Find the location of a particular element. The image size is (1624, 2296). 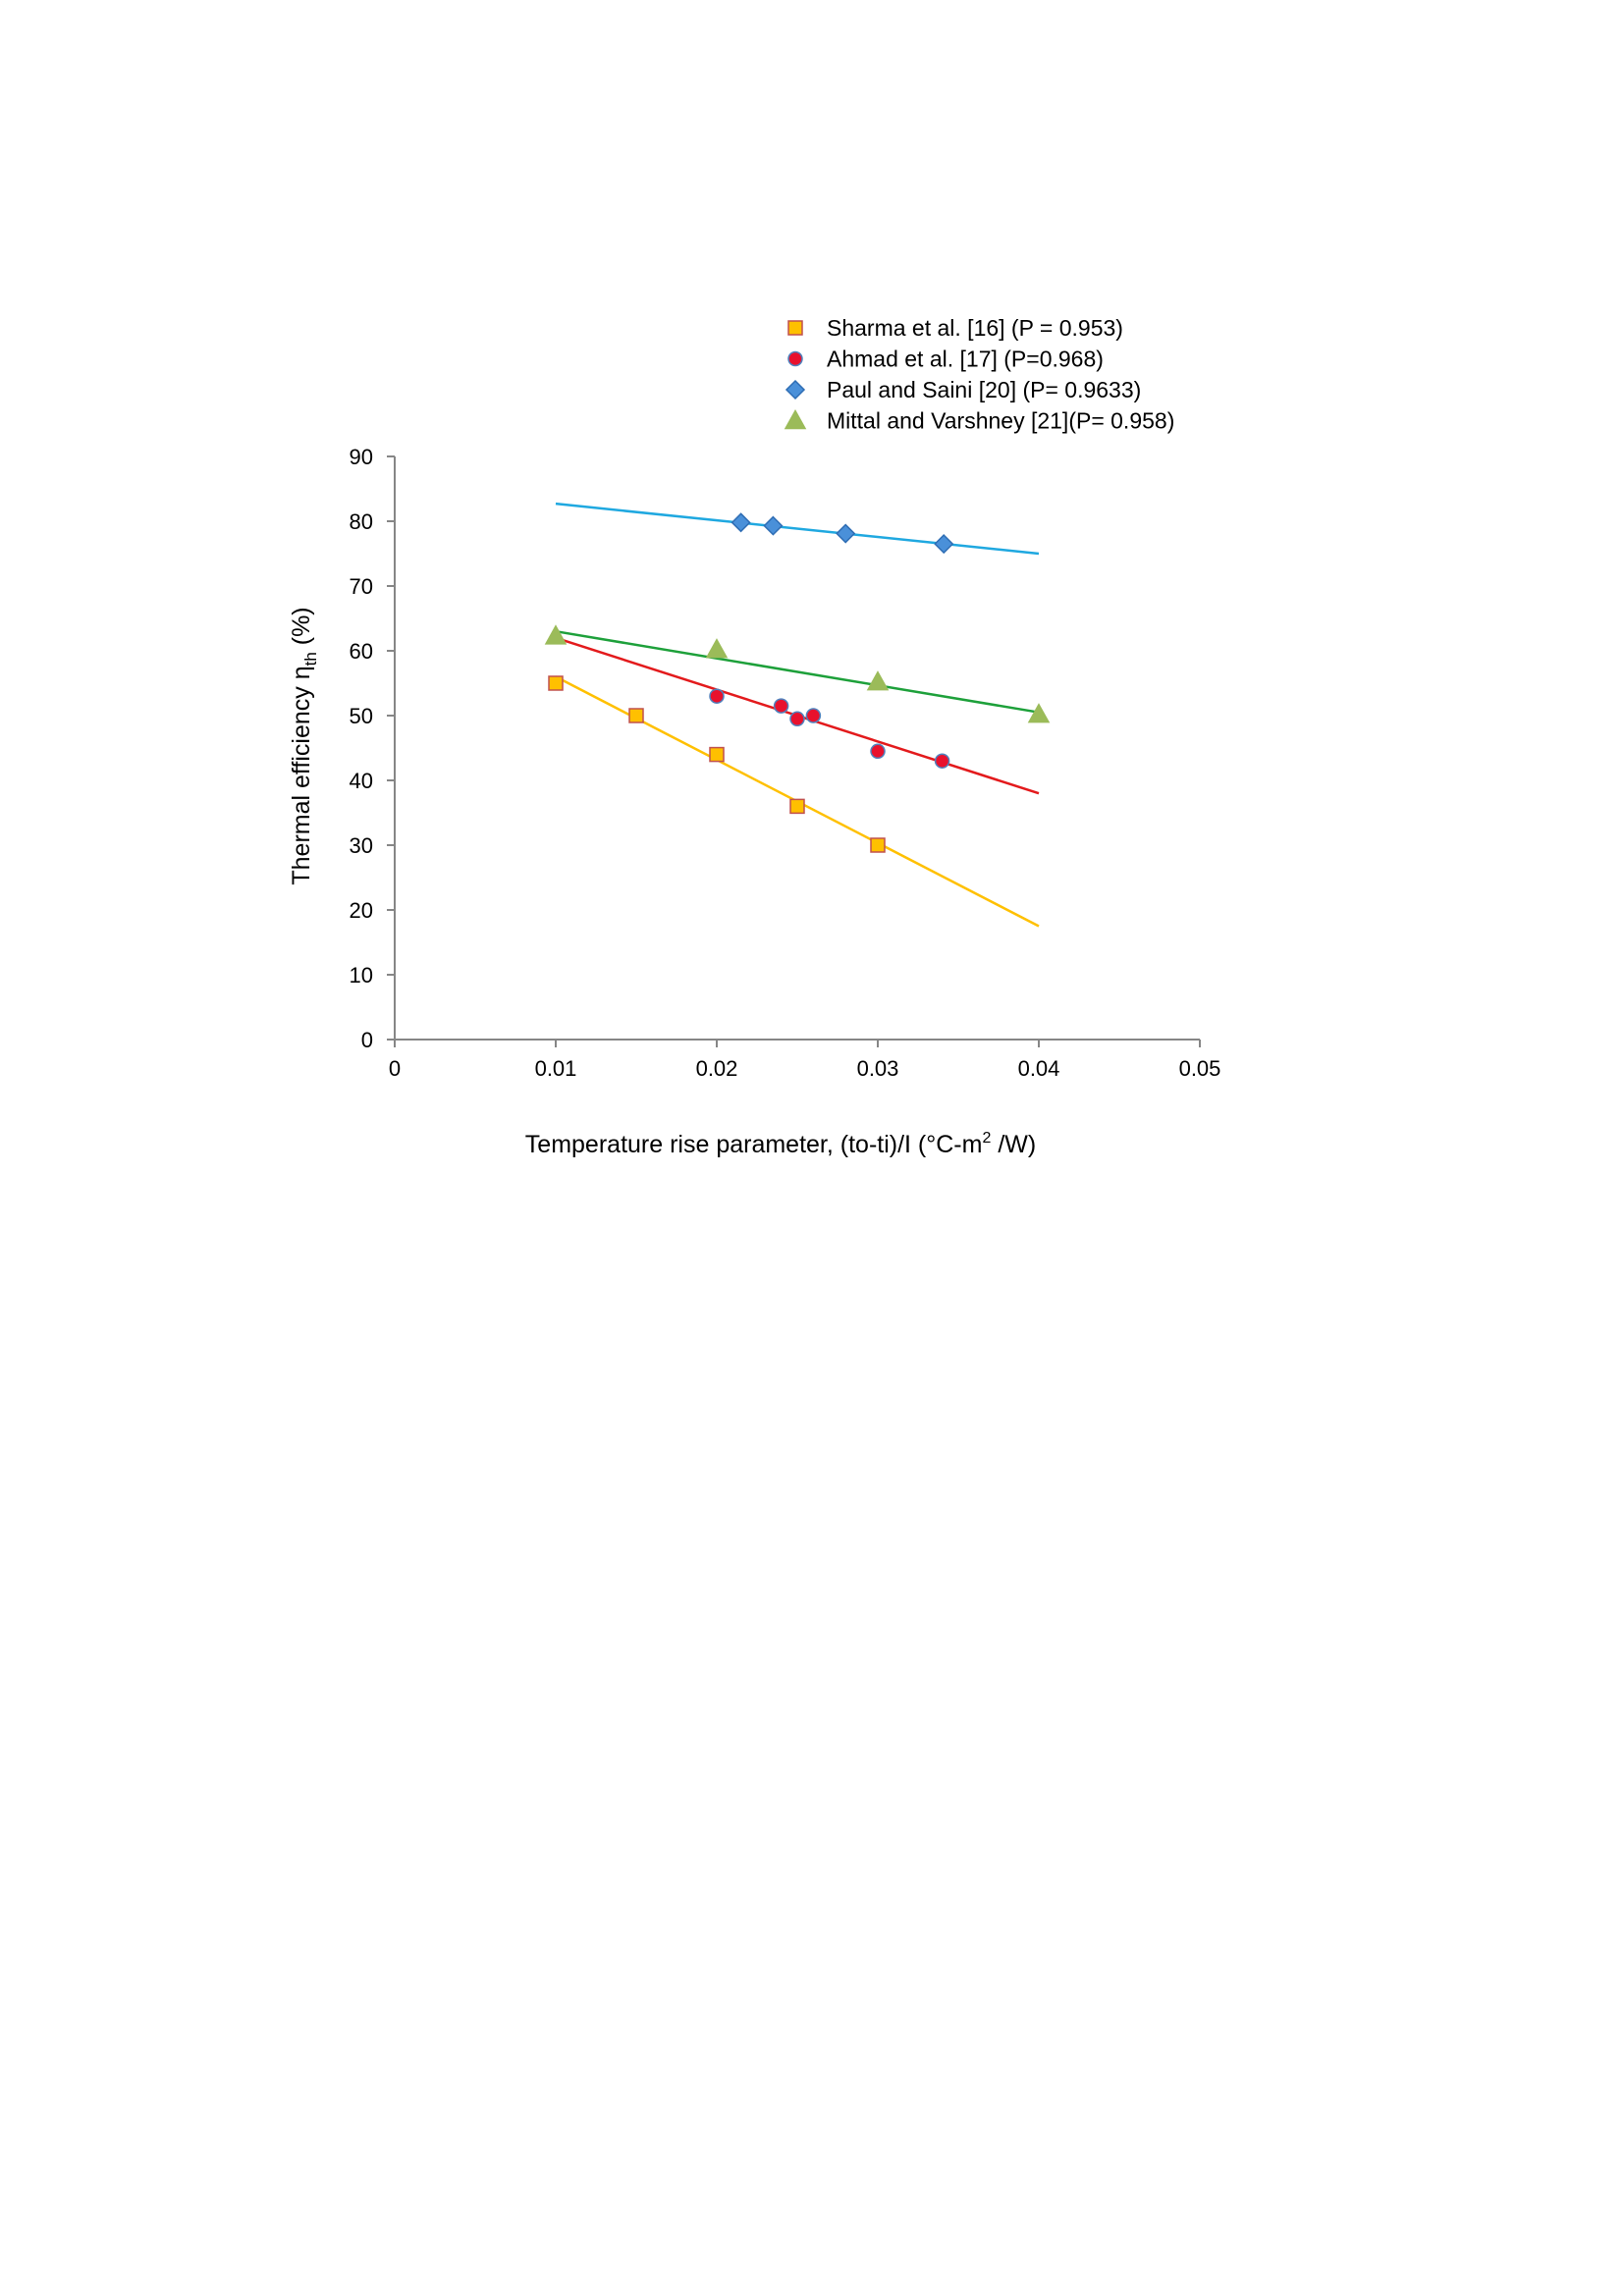

x-tick-label: 0.04 is located at coordinates (1039, 1069).